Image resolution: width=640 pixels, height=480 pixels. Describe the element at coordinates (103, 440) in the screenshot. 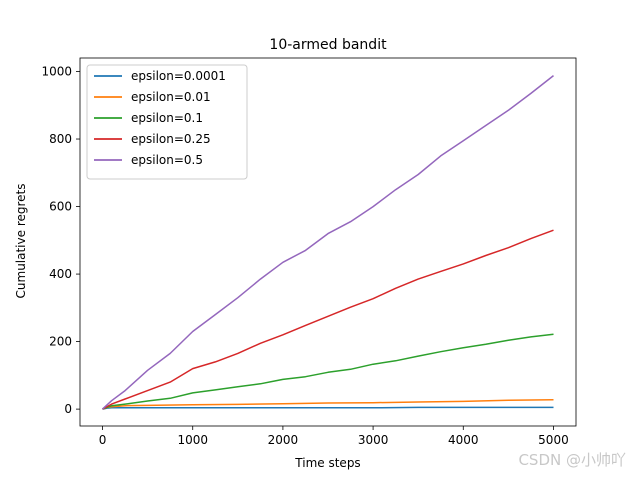

I see `x-tick-label: 0` at that location.